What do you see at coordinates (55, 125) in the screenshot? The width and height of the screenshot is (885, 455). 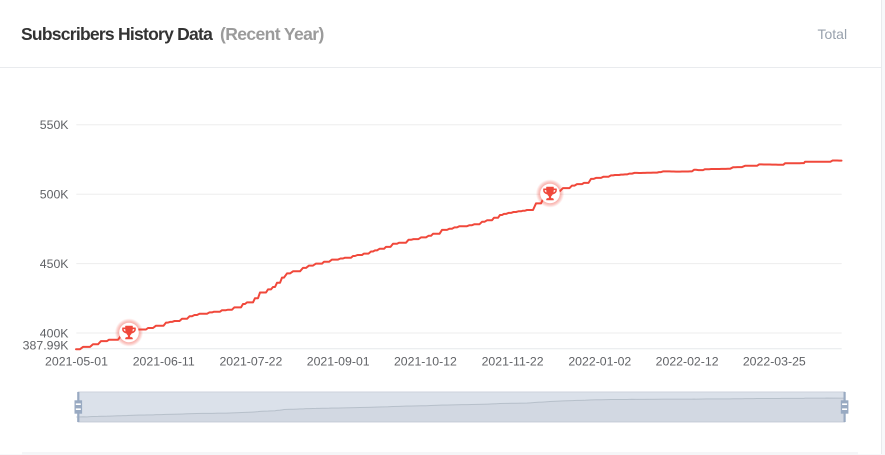 I see `svg-text: 550K` at bounding box center [55, 125].